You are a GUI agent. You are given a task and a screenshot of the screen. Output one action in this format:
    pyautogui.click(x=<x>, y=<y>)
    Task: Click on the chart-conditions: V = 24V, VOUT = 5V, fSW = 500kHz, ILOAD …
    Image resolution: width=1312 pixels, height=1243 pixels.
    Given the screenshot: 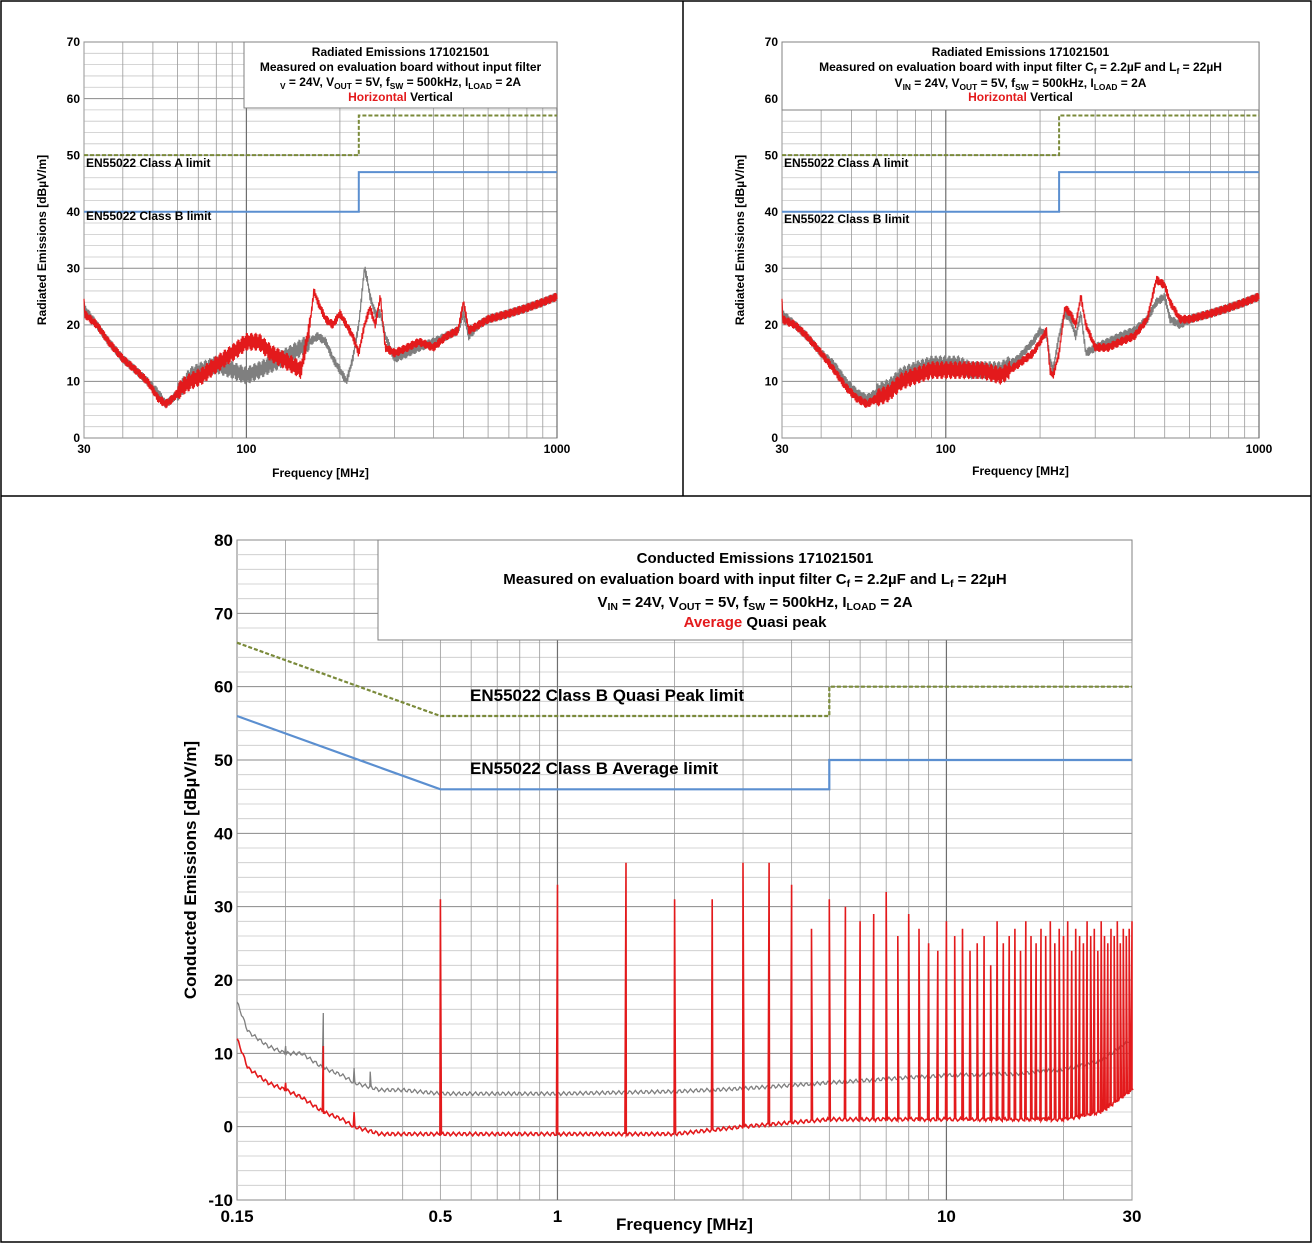 What is the action you would take?
    pyautogui.click(x=400, y=83)
    